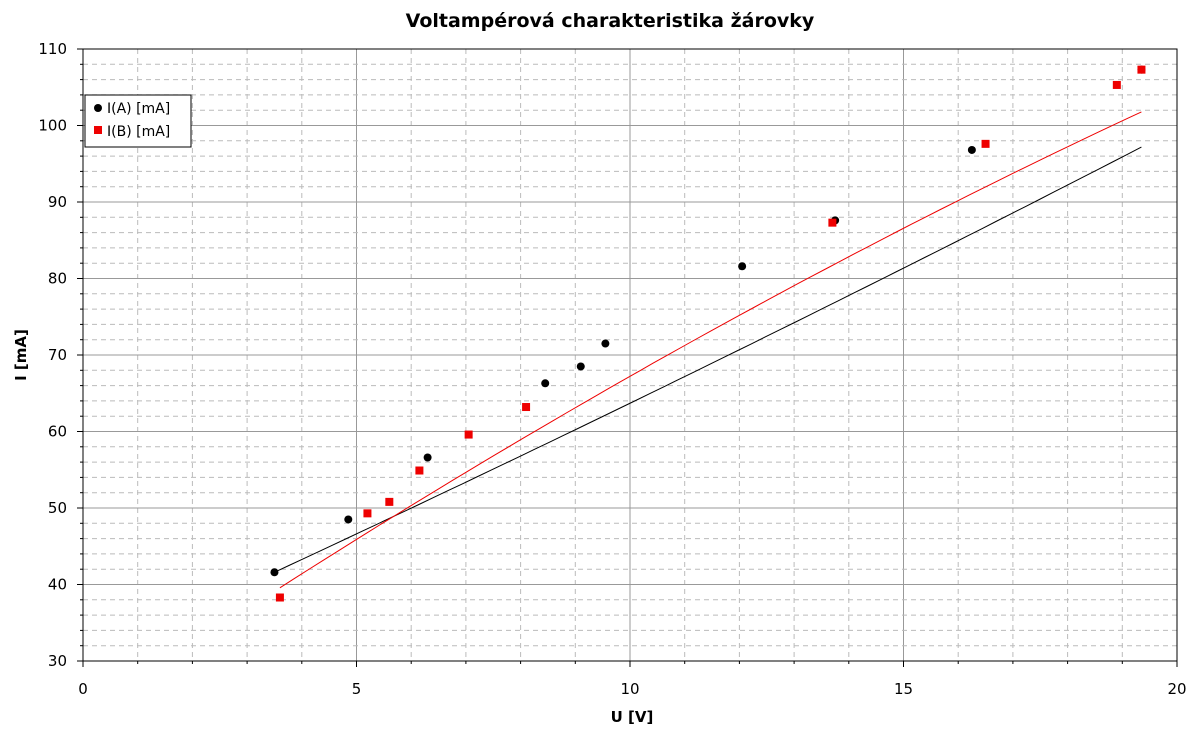 This screenshot has width=1200, height=732. Describe the element at coordinates (903, 689) in the screenshot. I see `x-tick-label: 15` at that location.